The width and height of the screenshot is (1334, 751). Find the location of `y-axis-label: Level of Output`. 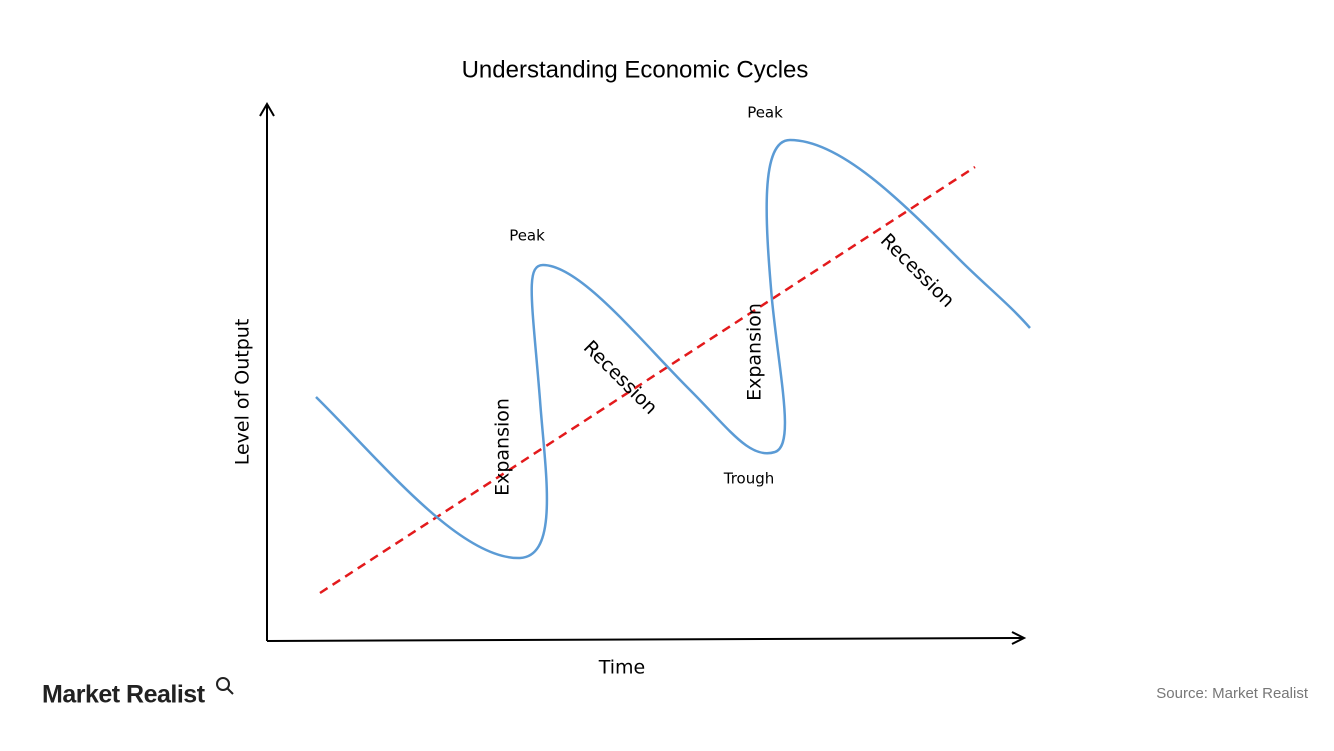

y-axis-label: Level of Output is located at coordinates (243, 392).